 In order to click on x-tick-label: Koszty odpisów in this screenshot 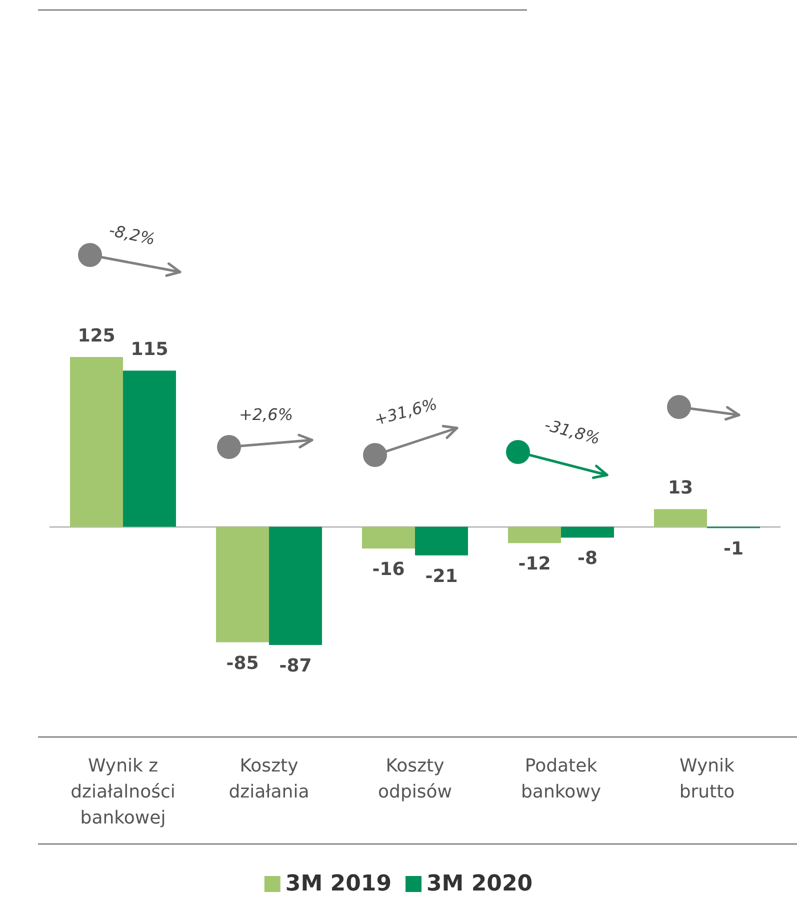, I will do `click(415, 779)`.